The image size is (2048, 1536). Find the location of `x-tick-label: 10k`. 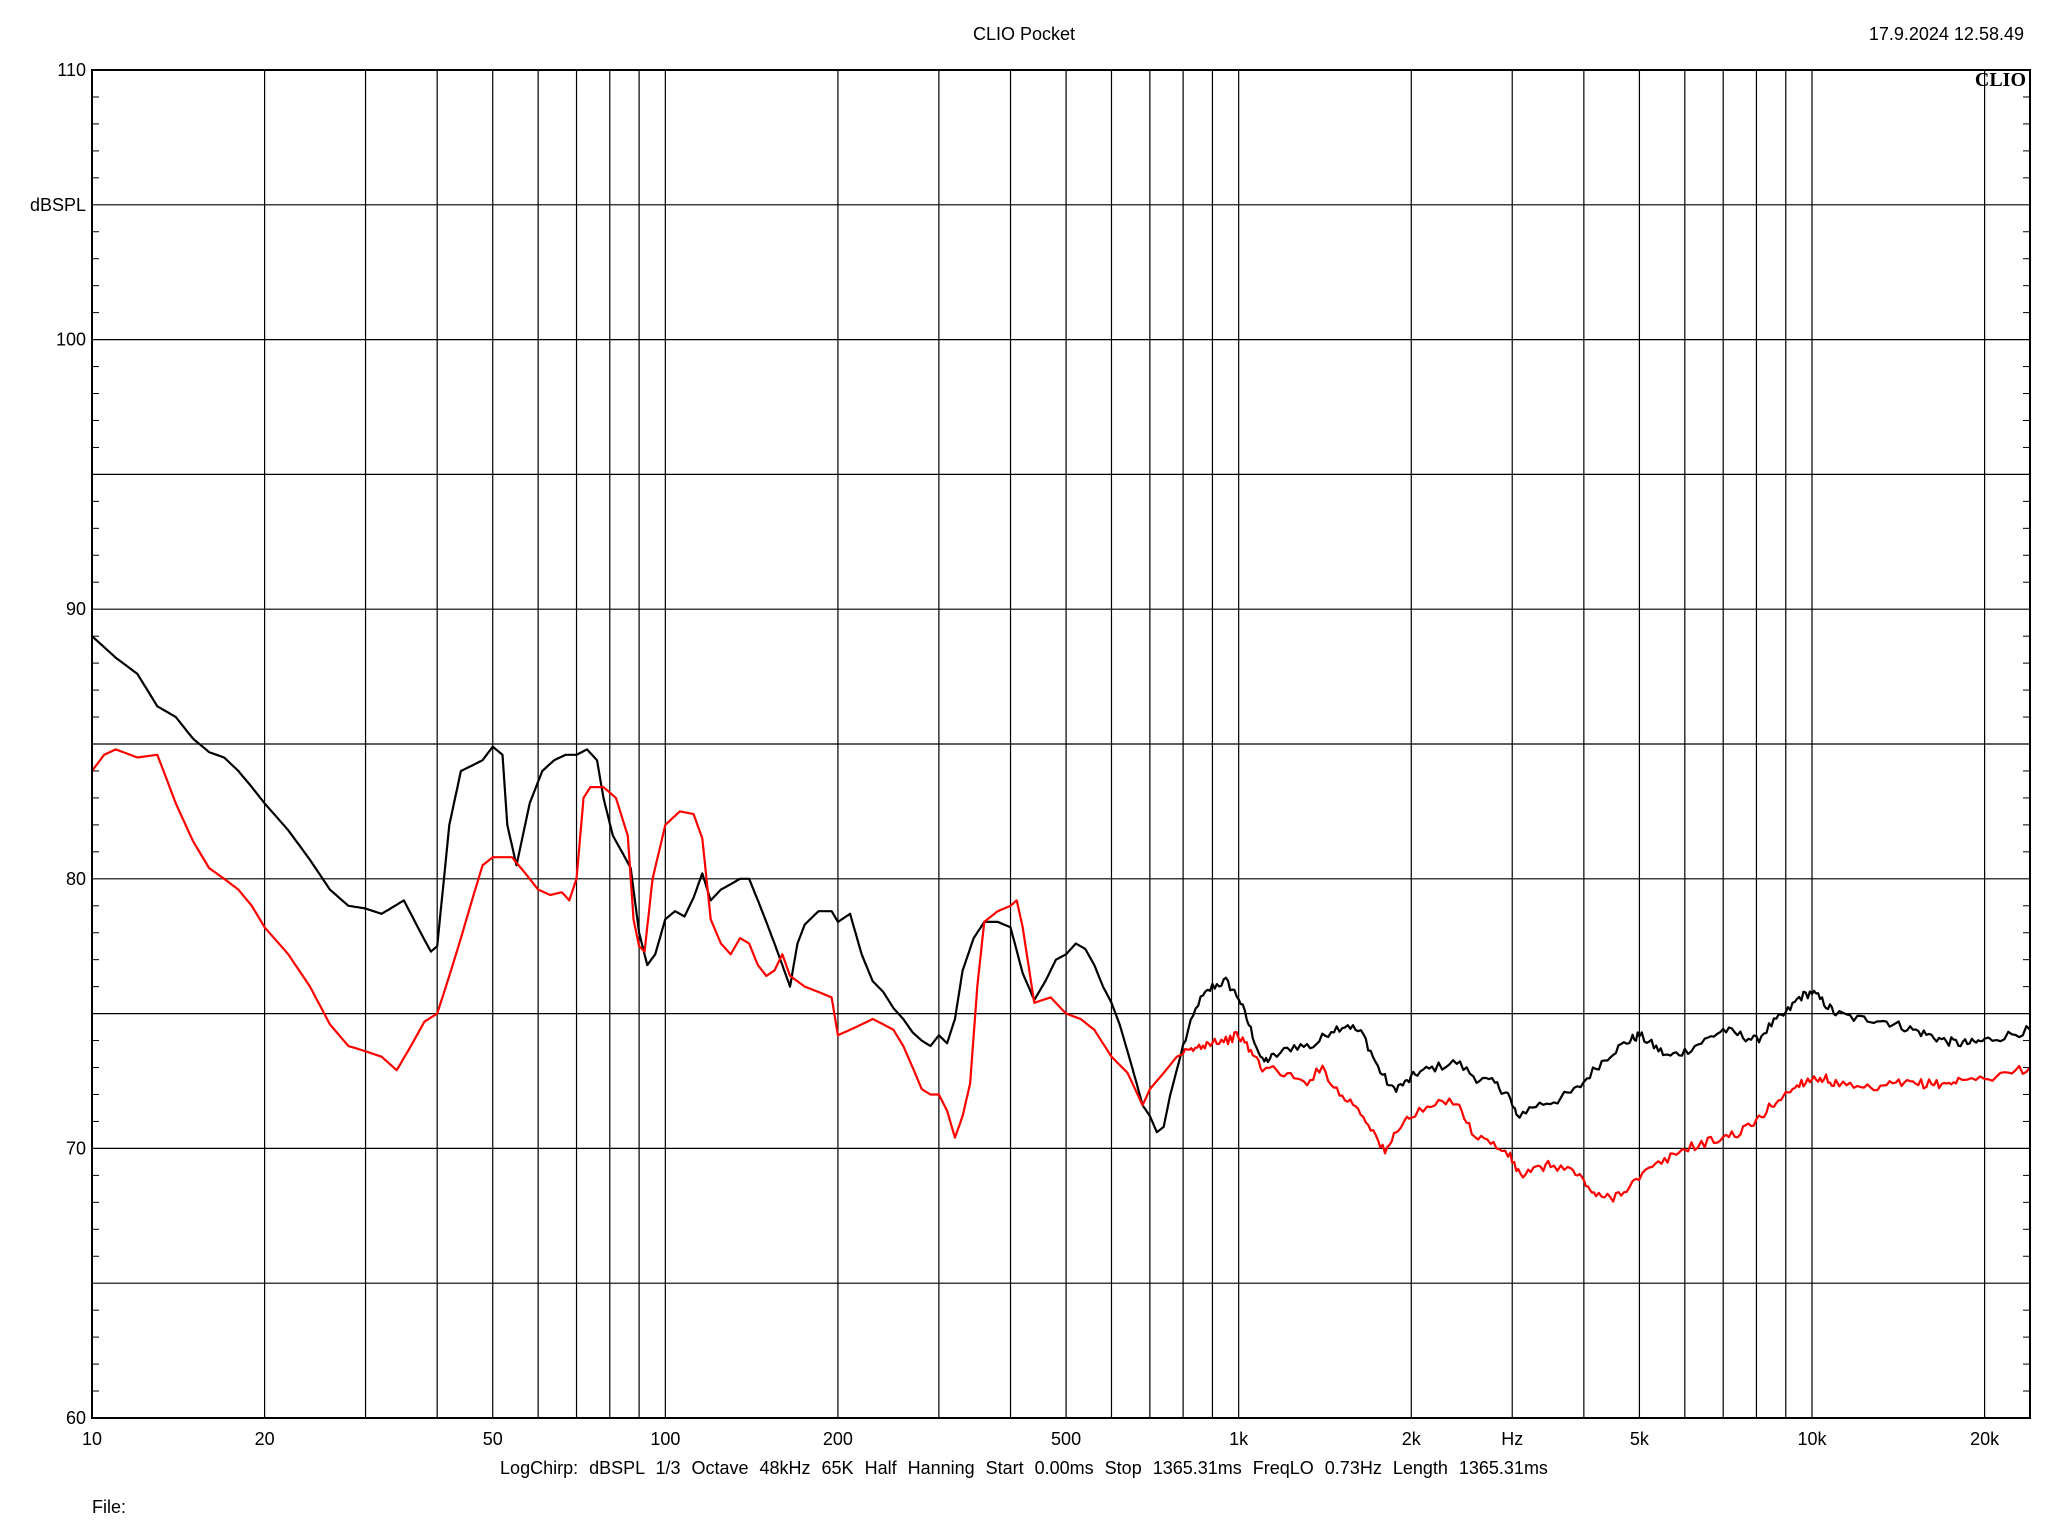

x-tick-label: 10k is located at coordinates (1812, 1439).